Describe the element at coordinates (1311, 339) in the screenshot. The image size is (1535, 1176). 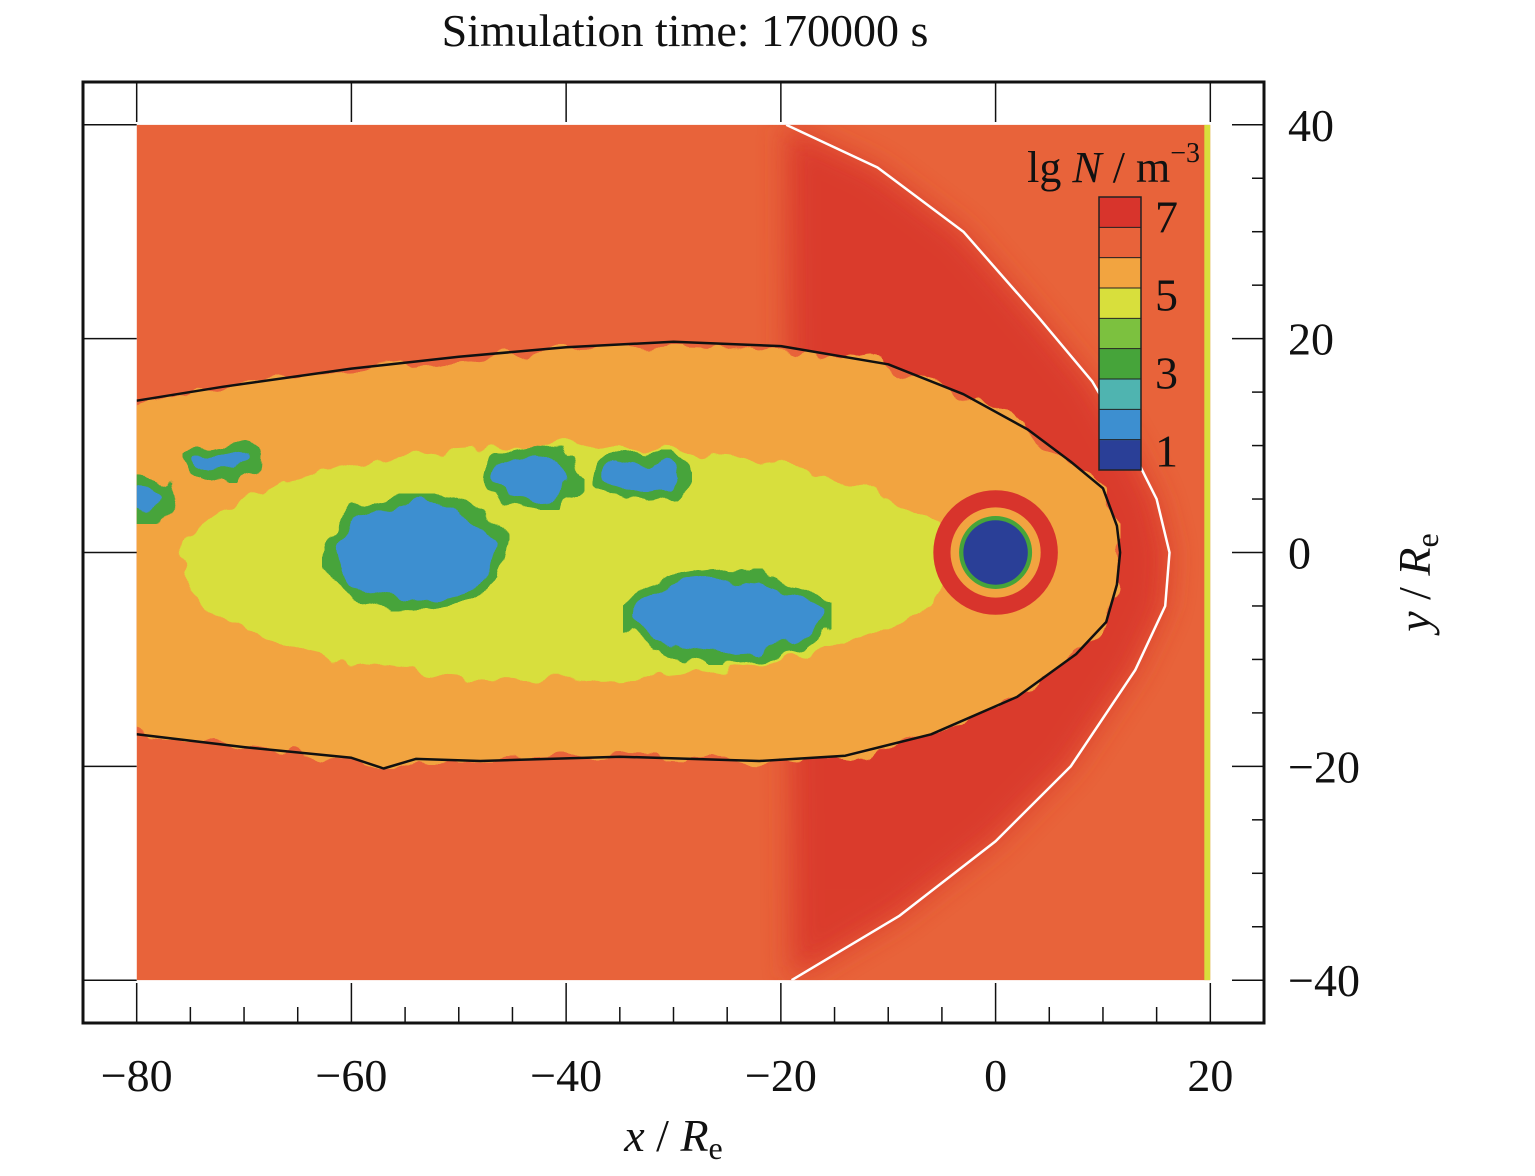
I see `y-tick-label: 20` at that location.